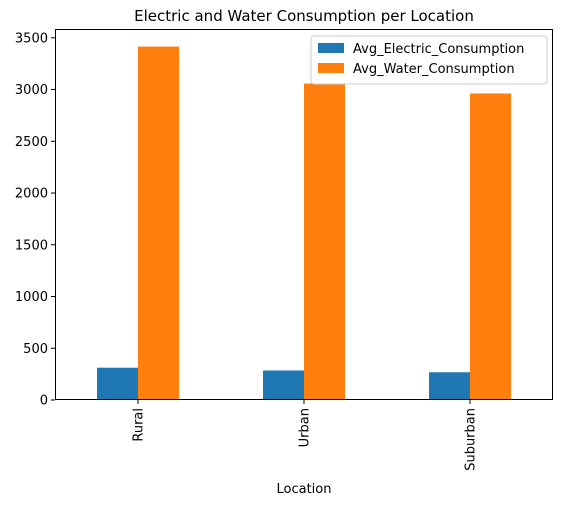 The height and width of the screenshot is (506, 561). Describe the element at coordinates (139, 425) in the screenshot. I see `x-tick-label: Rural` at that location.